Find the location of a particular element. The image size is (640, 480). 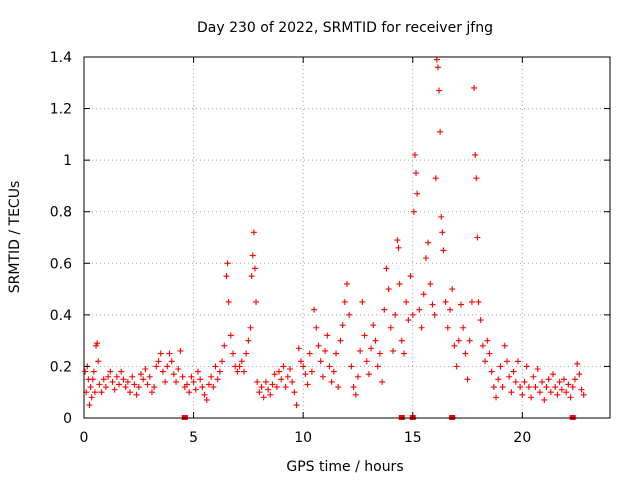

x-tick-label: 10 is located at coordinates (303, 438).